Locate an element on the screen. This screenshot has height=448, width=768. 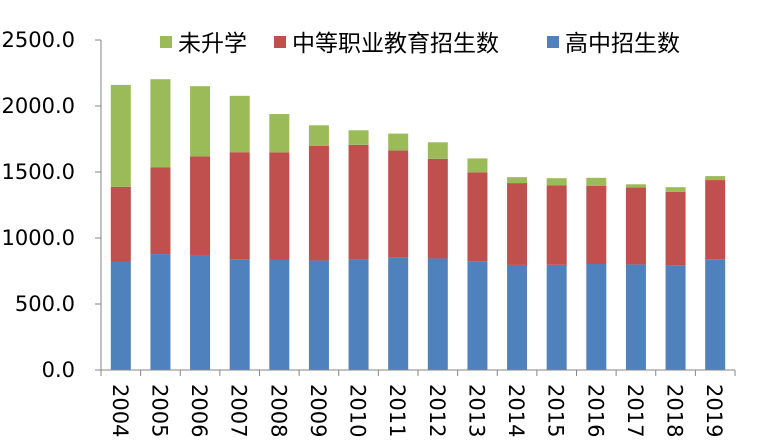
x-tick-label: 2014 is located at coordinates (516, 410).